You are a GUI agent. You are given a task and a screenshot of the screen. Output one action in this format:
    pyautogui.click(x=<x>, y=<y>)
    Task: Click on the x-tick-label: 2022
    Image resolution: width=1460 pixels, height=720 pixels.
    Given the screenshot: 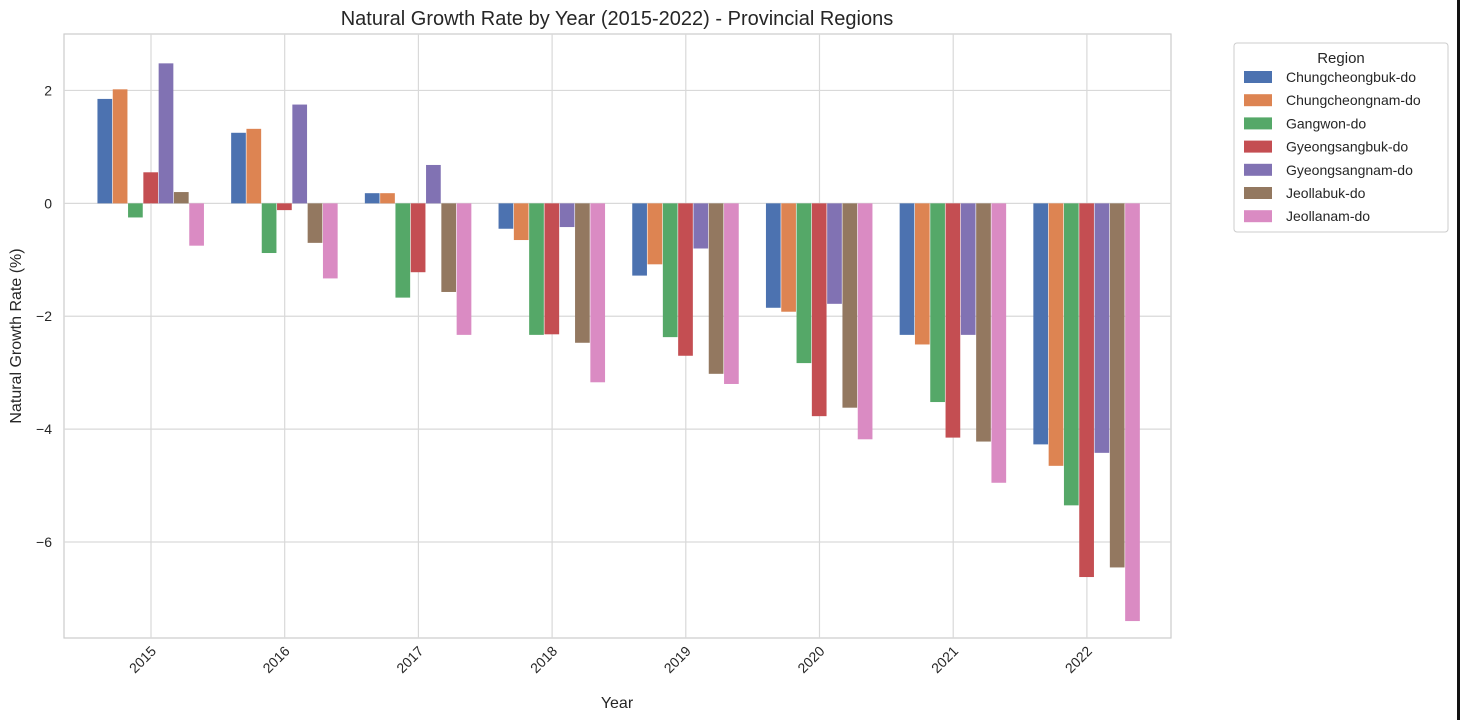 What is the action you would take?
    pyautogui.click(x=1078, y=659)
    